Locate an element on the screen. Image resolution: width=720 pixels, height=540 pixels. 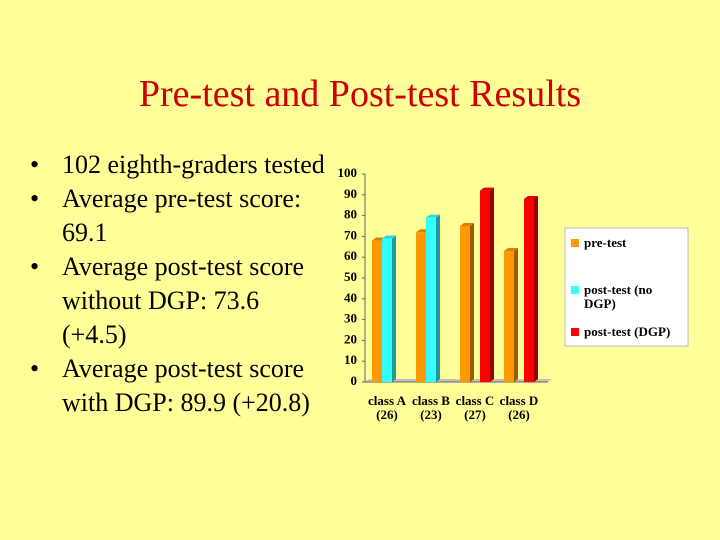
y-tick-label: 20 is located at coordinates (350, 338).